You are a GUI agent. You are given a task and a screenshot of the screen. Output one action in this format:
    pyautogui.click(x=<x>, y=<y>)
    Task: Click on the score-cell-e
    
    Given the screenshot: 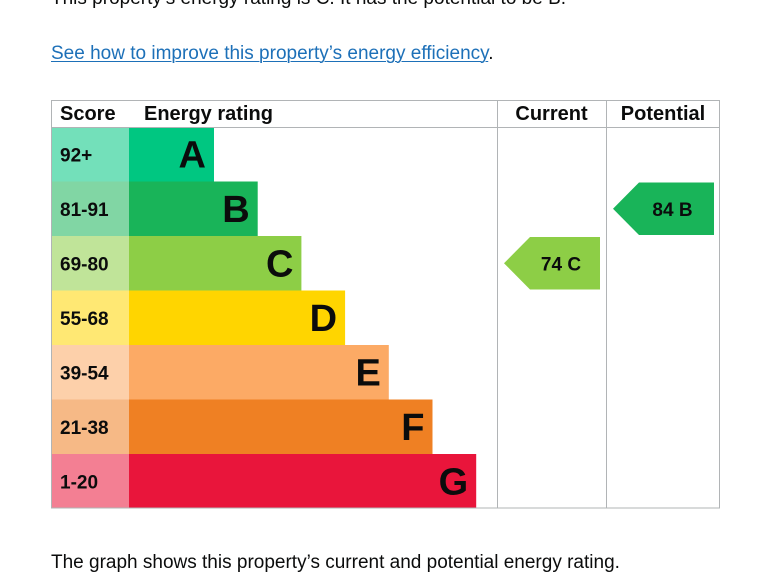 What is the action you would take?
    pyautogui.click(x=90, y=372)
    